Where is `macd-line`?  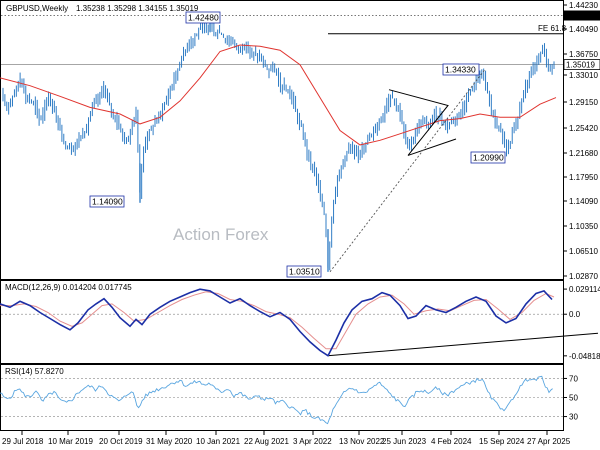
macd-line is located at coordinates (276, 322).